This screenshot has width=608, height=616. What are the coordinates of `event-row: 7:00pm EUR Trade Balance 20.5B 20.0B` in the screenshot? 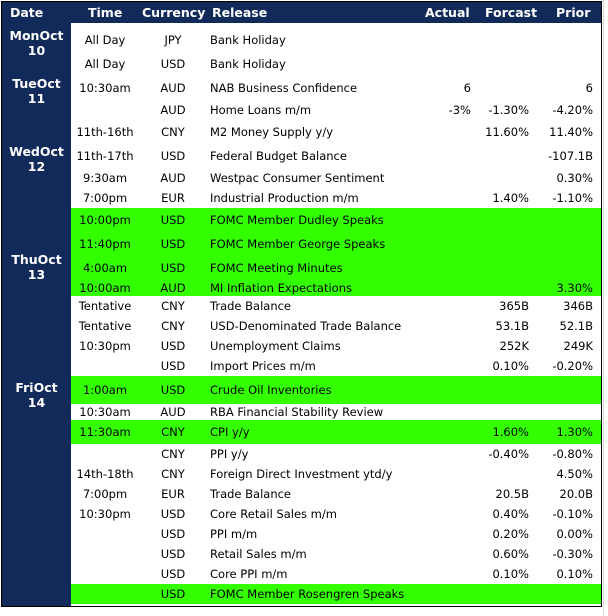 It's located at (336, 494).